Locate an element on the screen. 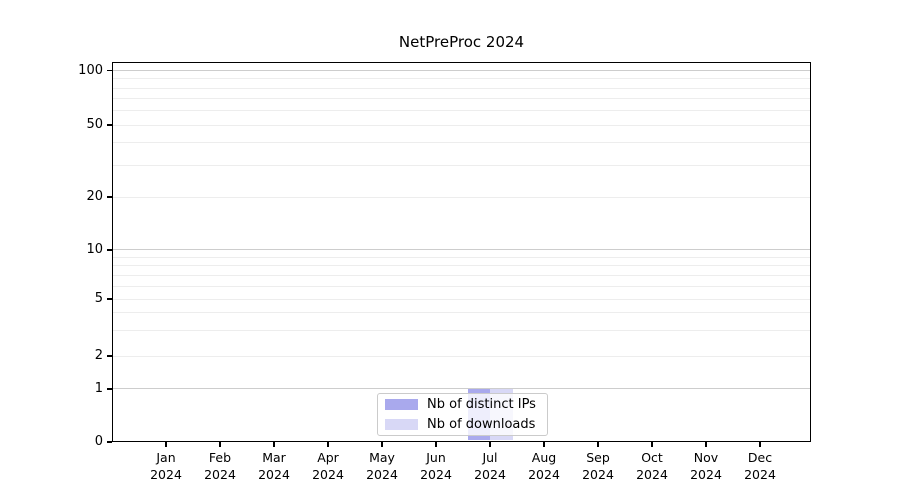 This screenshot has width=900, height=500. legend-row: Nb of distinct IPs is located at coordinates (466, 405).